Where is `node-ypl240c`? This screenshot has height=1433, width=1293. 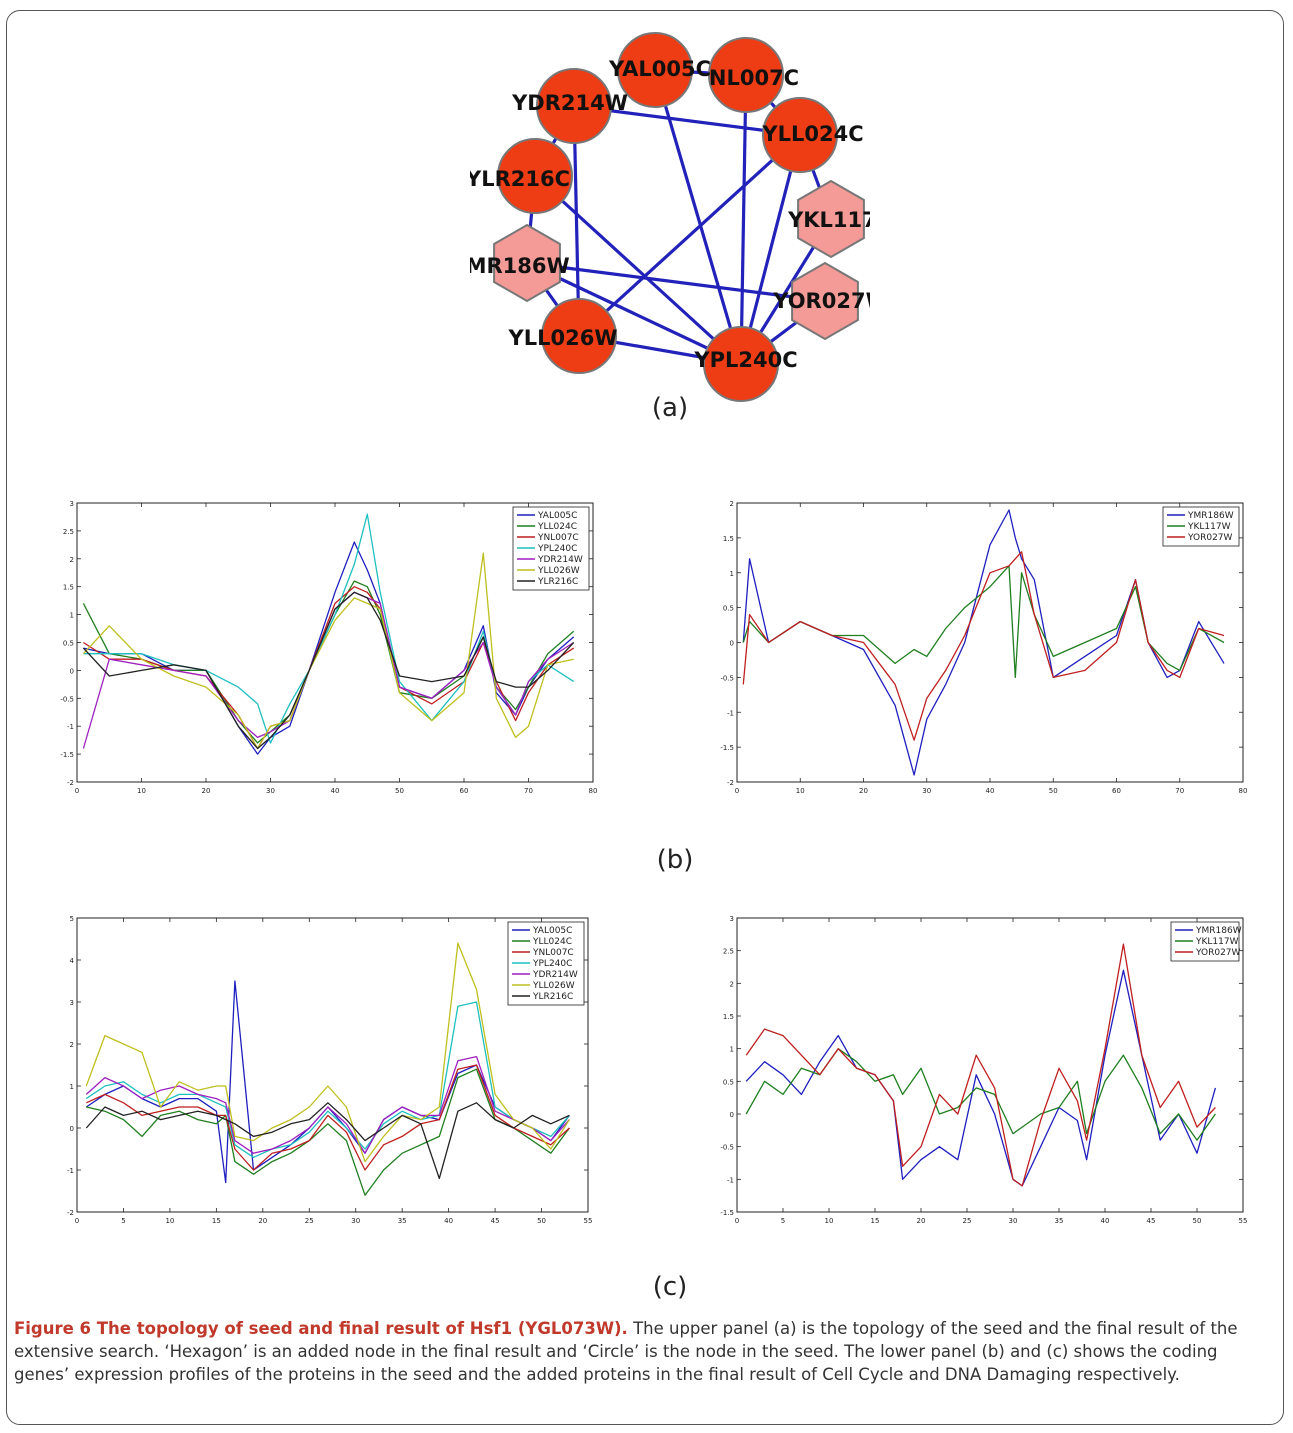
node-ypl240c is located at coordinates (741, 364).